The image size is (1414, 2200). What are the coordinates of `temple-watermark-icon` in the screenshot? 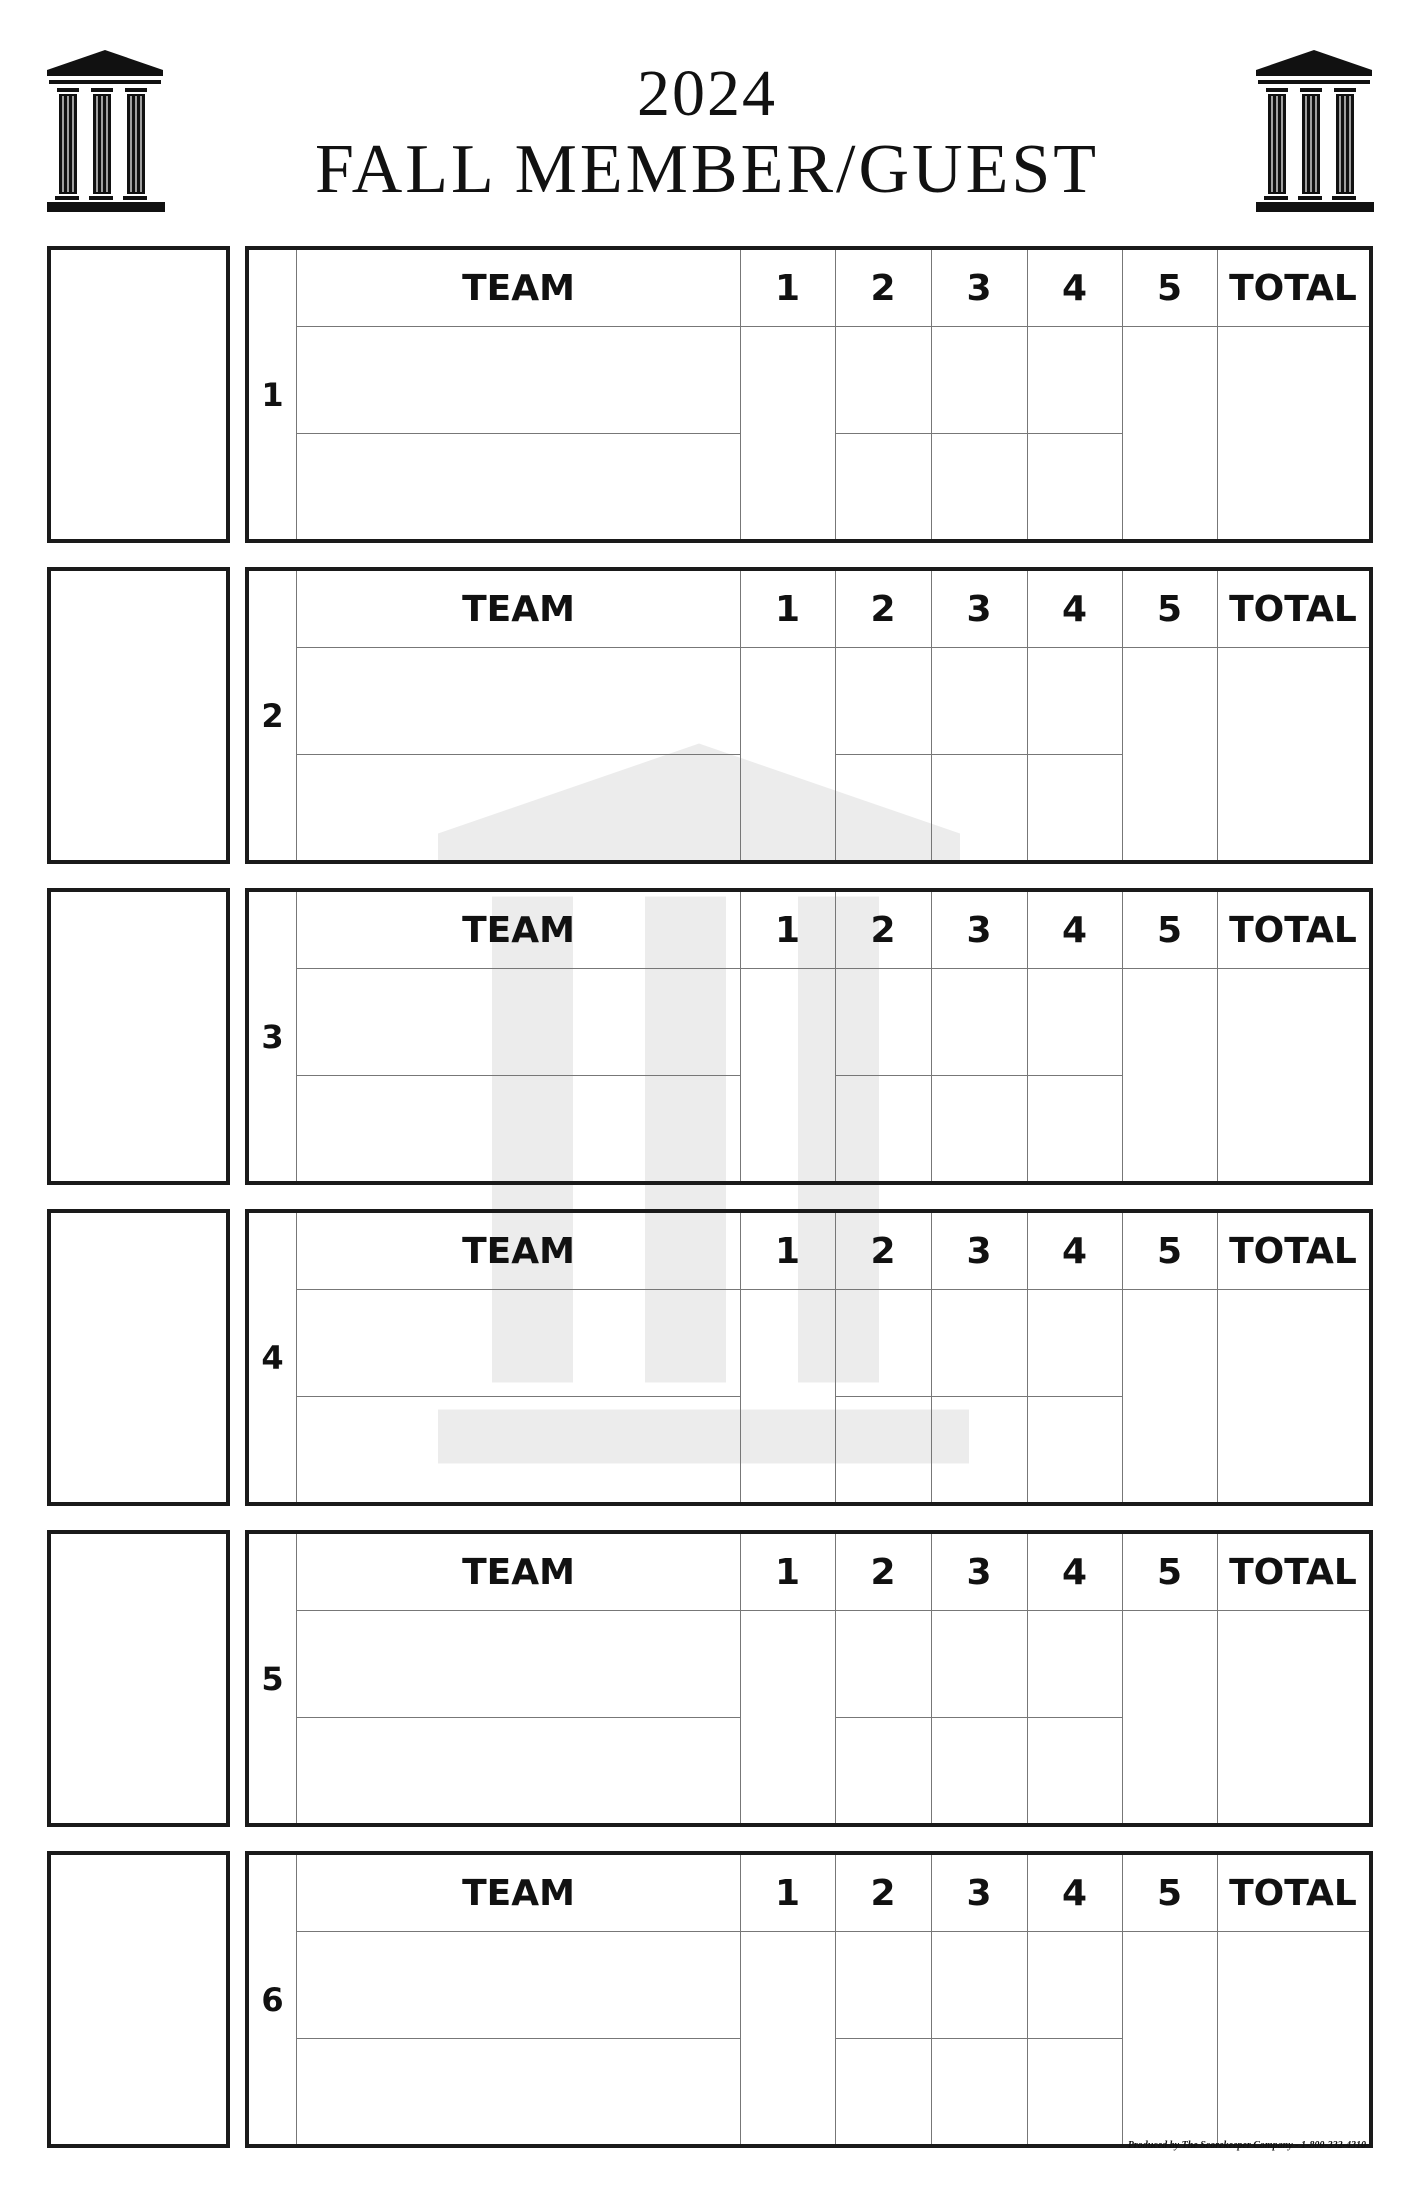 It's located at (703, 1103).